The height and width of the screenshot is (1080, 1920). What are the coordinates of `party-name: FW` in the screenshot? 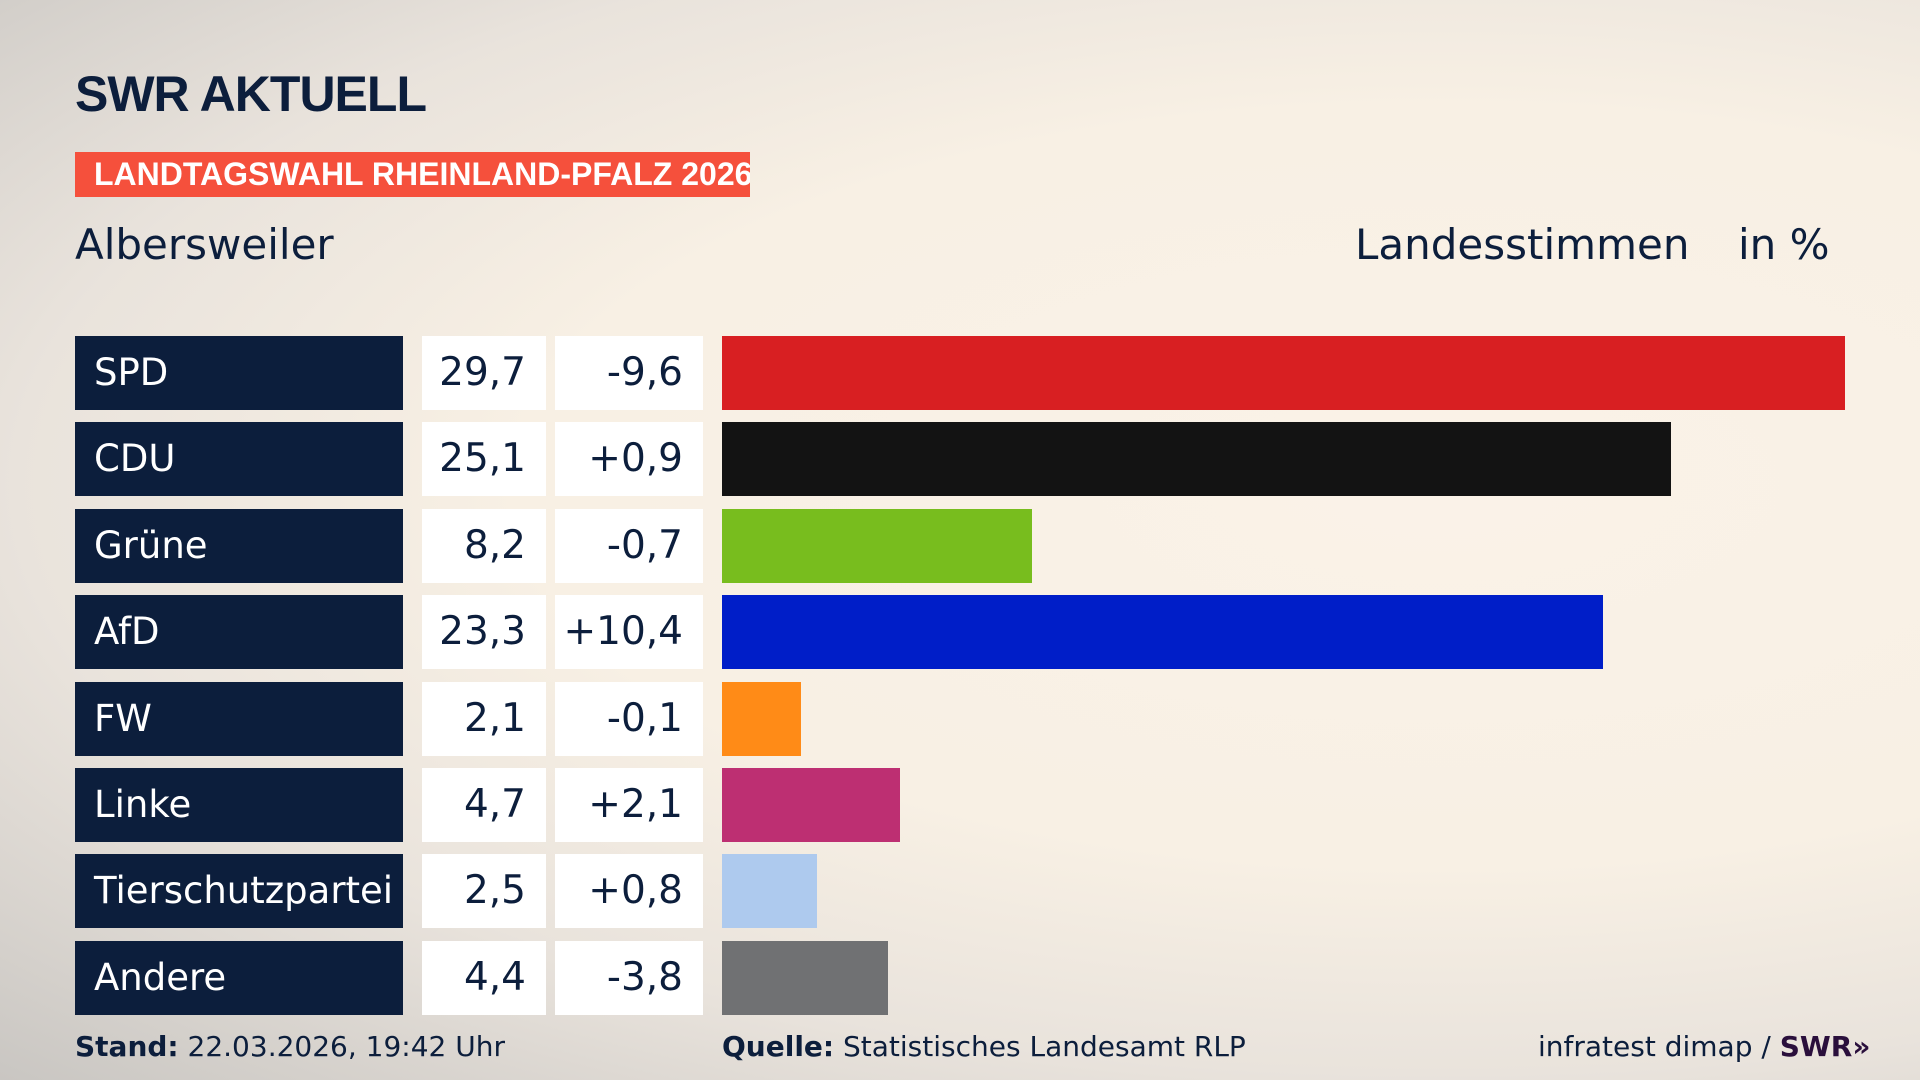 It's located at (239, 718).